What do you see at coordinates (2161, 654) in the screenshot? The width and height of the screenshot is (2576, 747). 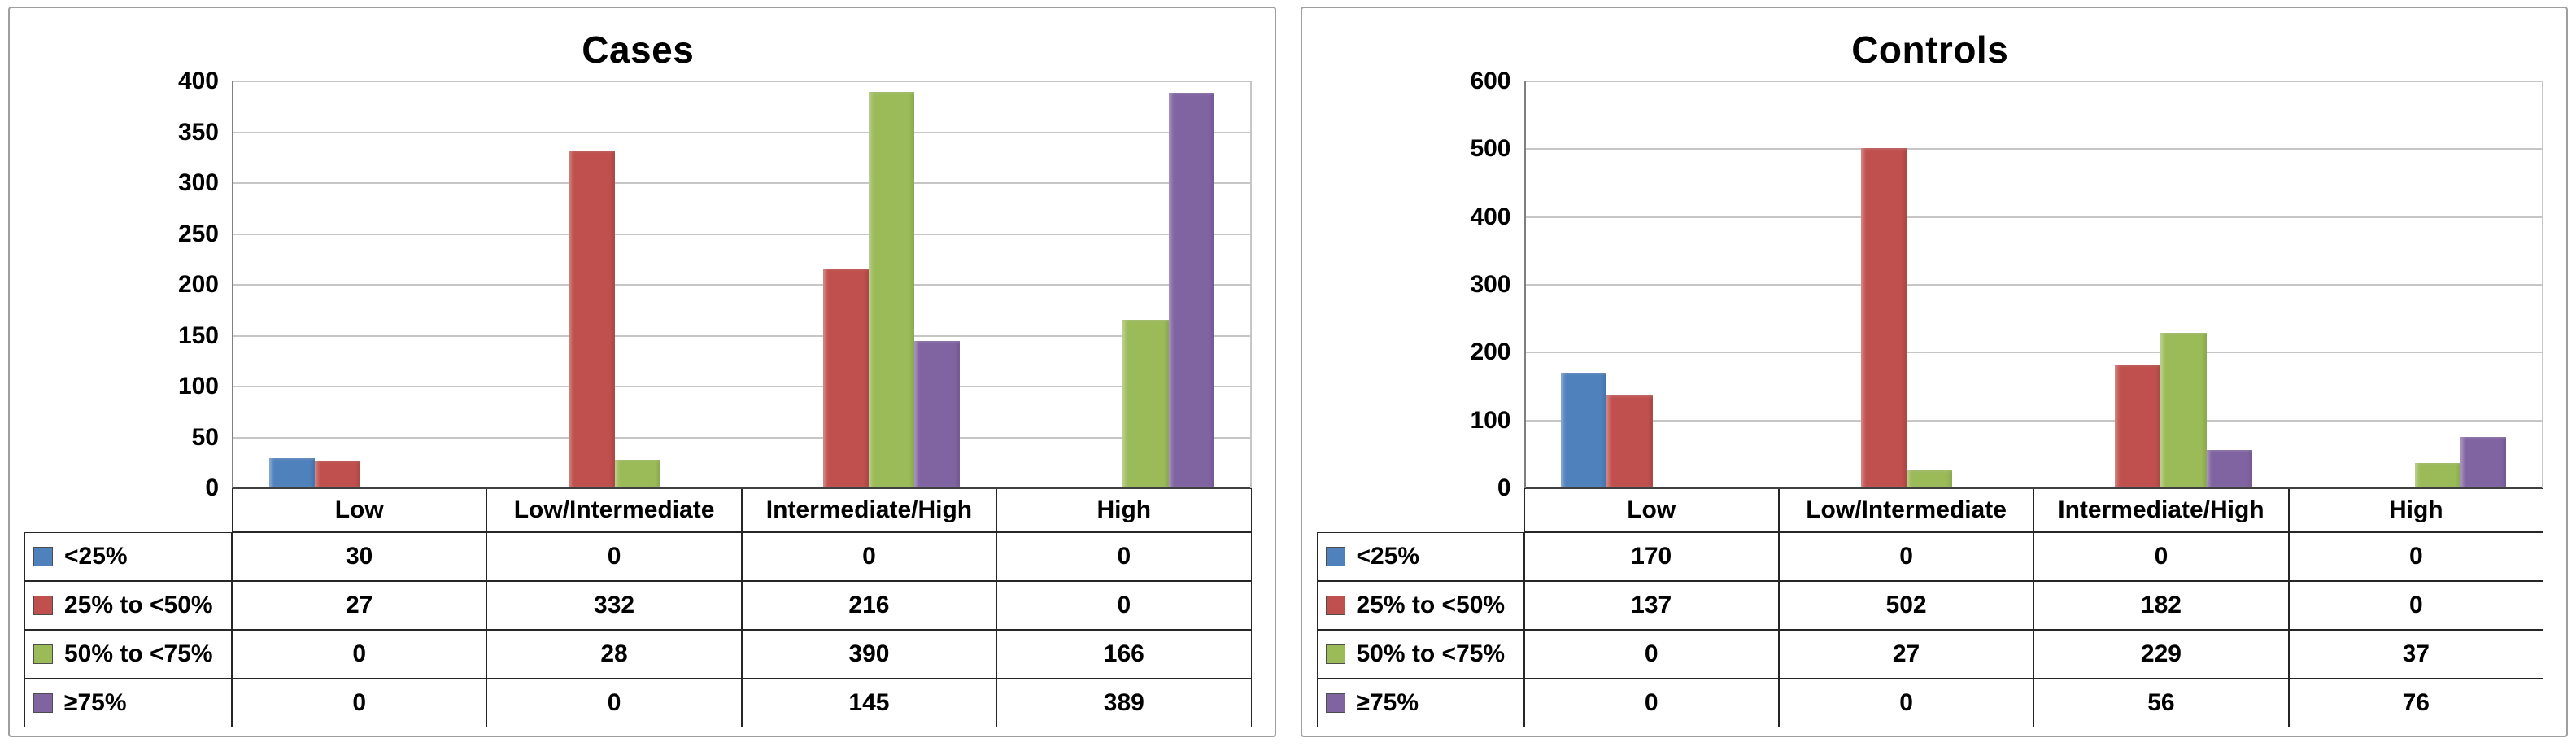 I see `value-cell: 229` at bounding box center [2161, 654].